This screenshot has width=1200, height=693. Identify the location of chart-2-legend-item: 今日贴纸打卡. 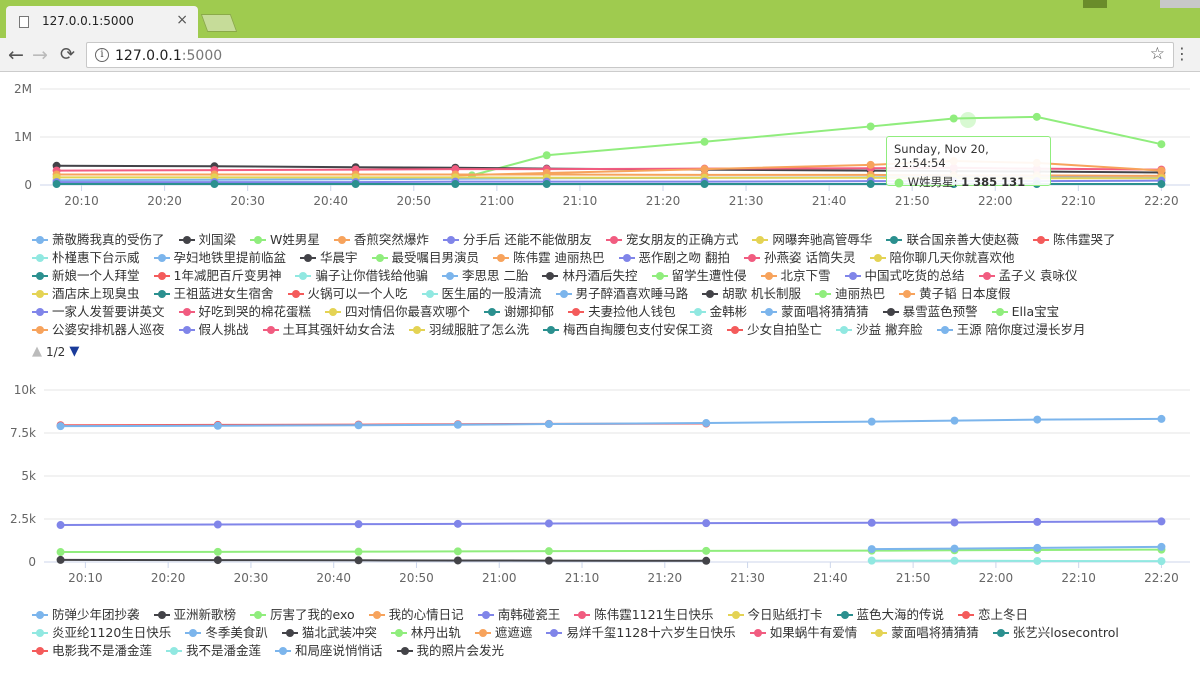
(775, 615).